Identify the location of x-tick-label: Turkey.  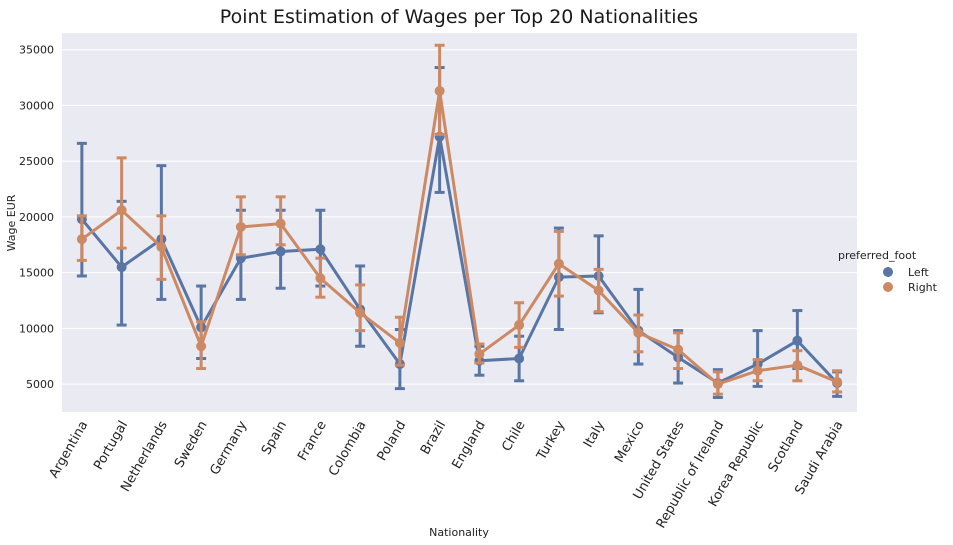
(551, 440).